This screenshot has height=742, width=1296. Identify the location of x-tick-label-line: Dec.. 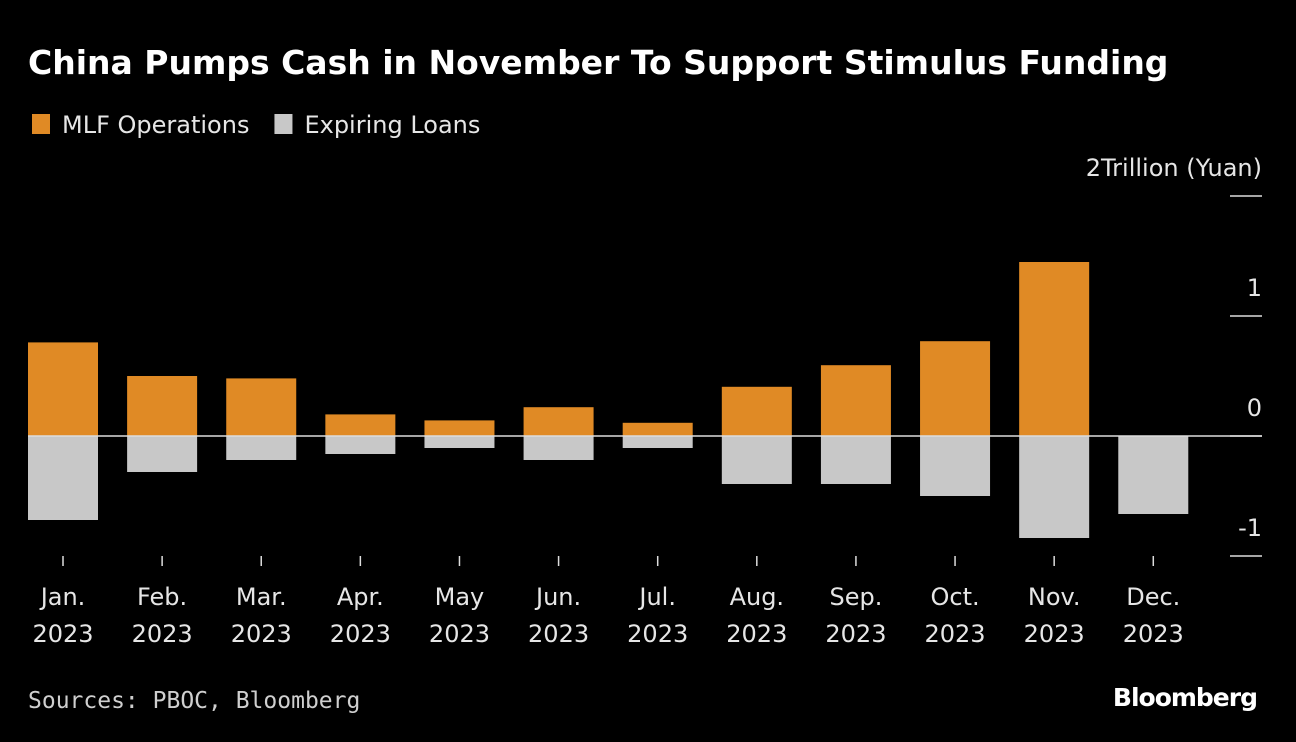
(1153, 597).